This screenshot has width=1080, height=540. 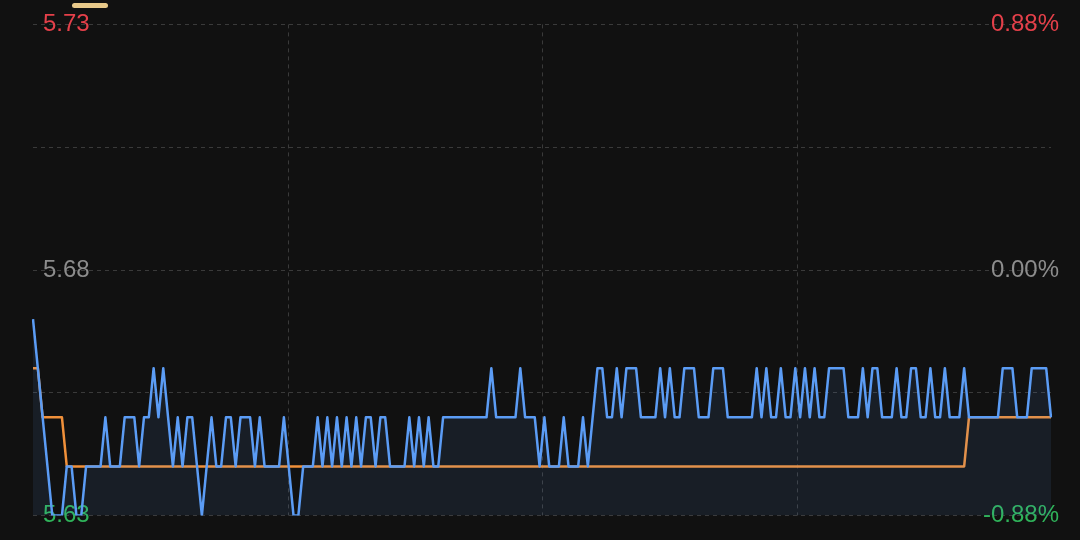 I want to click on y-tick-label: 5.68, so click(x=66, y=268).